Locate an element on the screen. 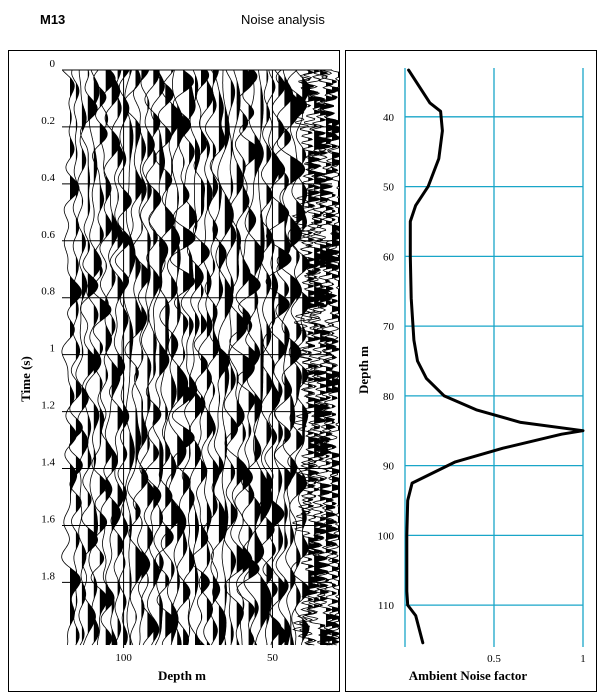  noise-tick-label: 1 is located at coordinates (583, 659).